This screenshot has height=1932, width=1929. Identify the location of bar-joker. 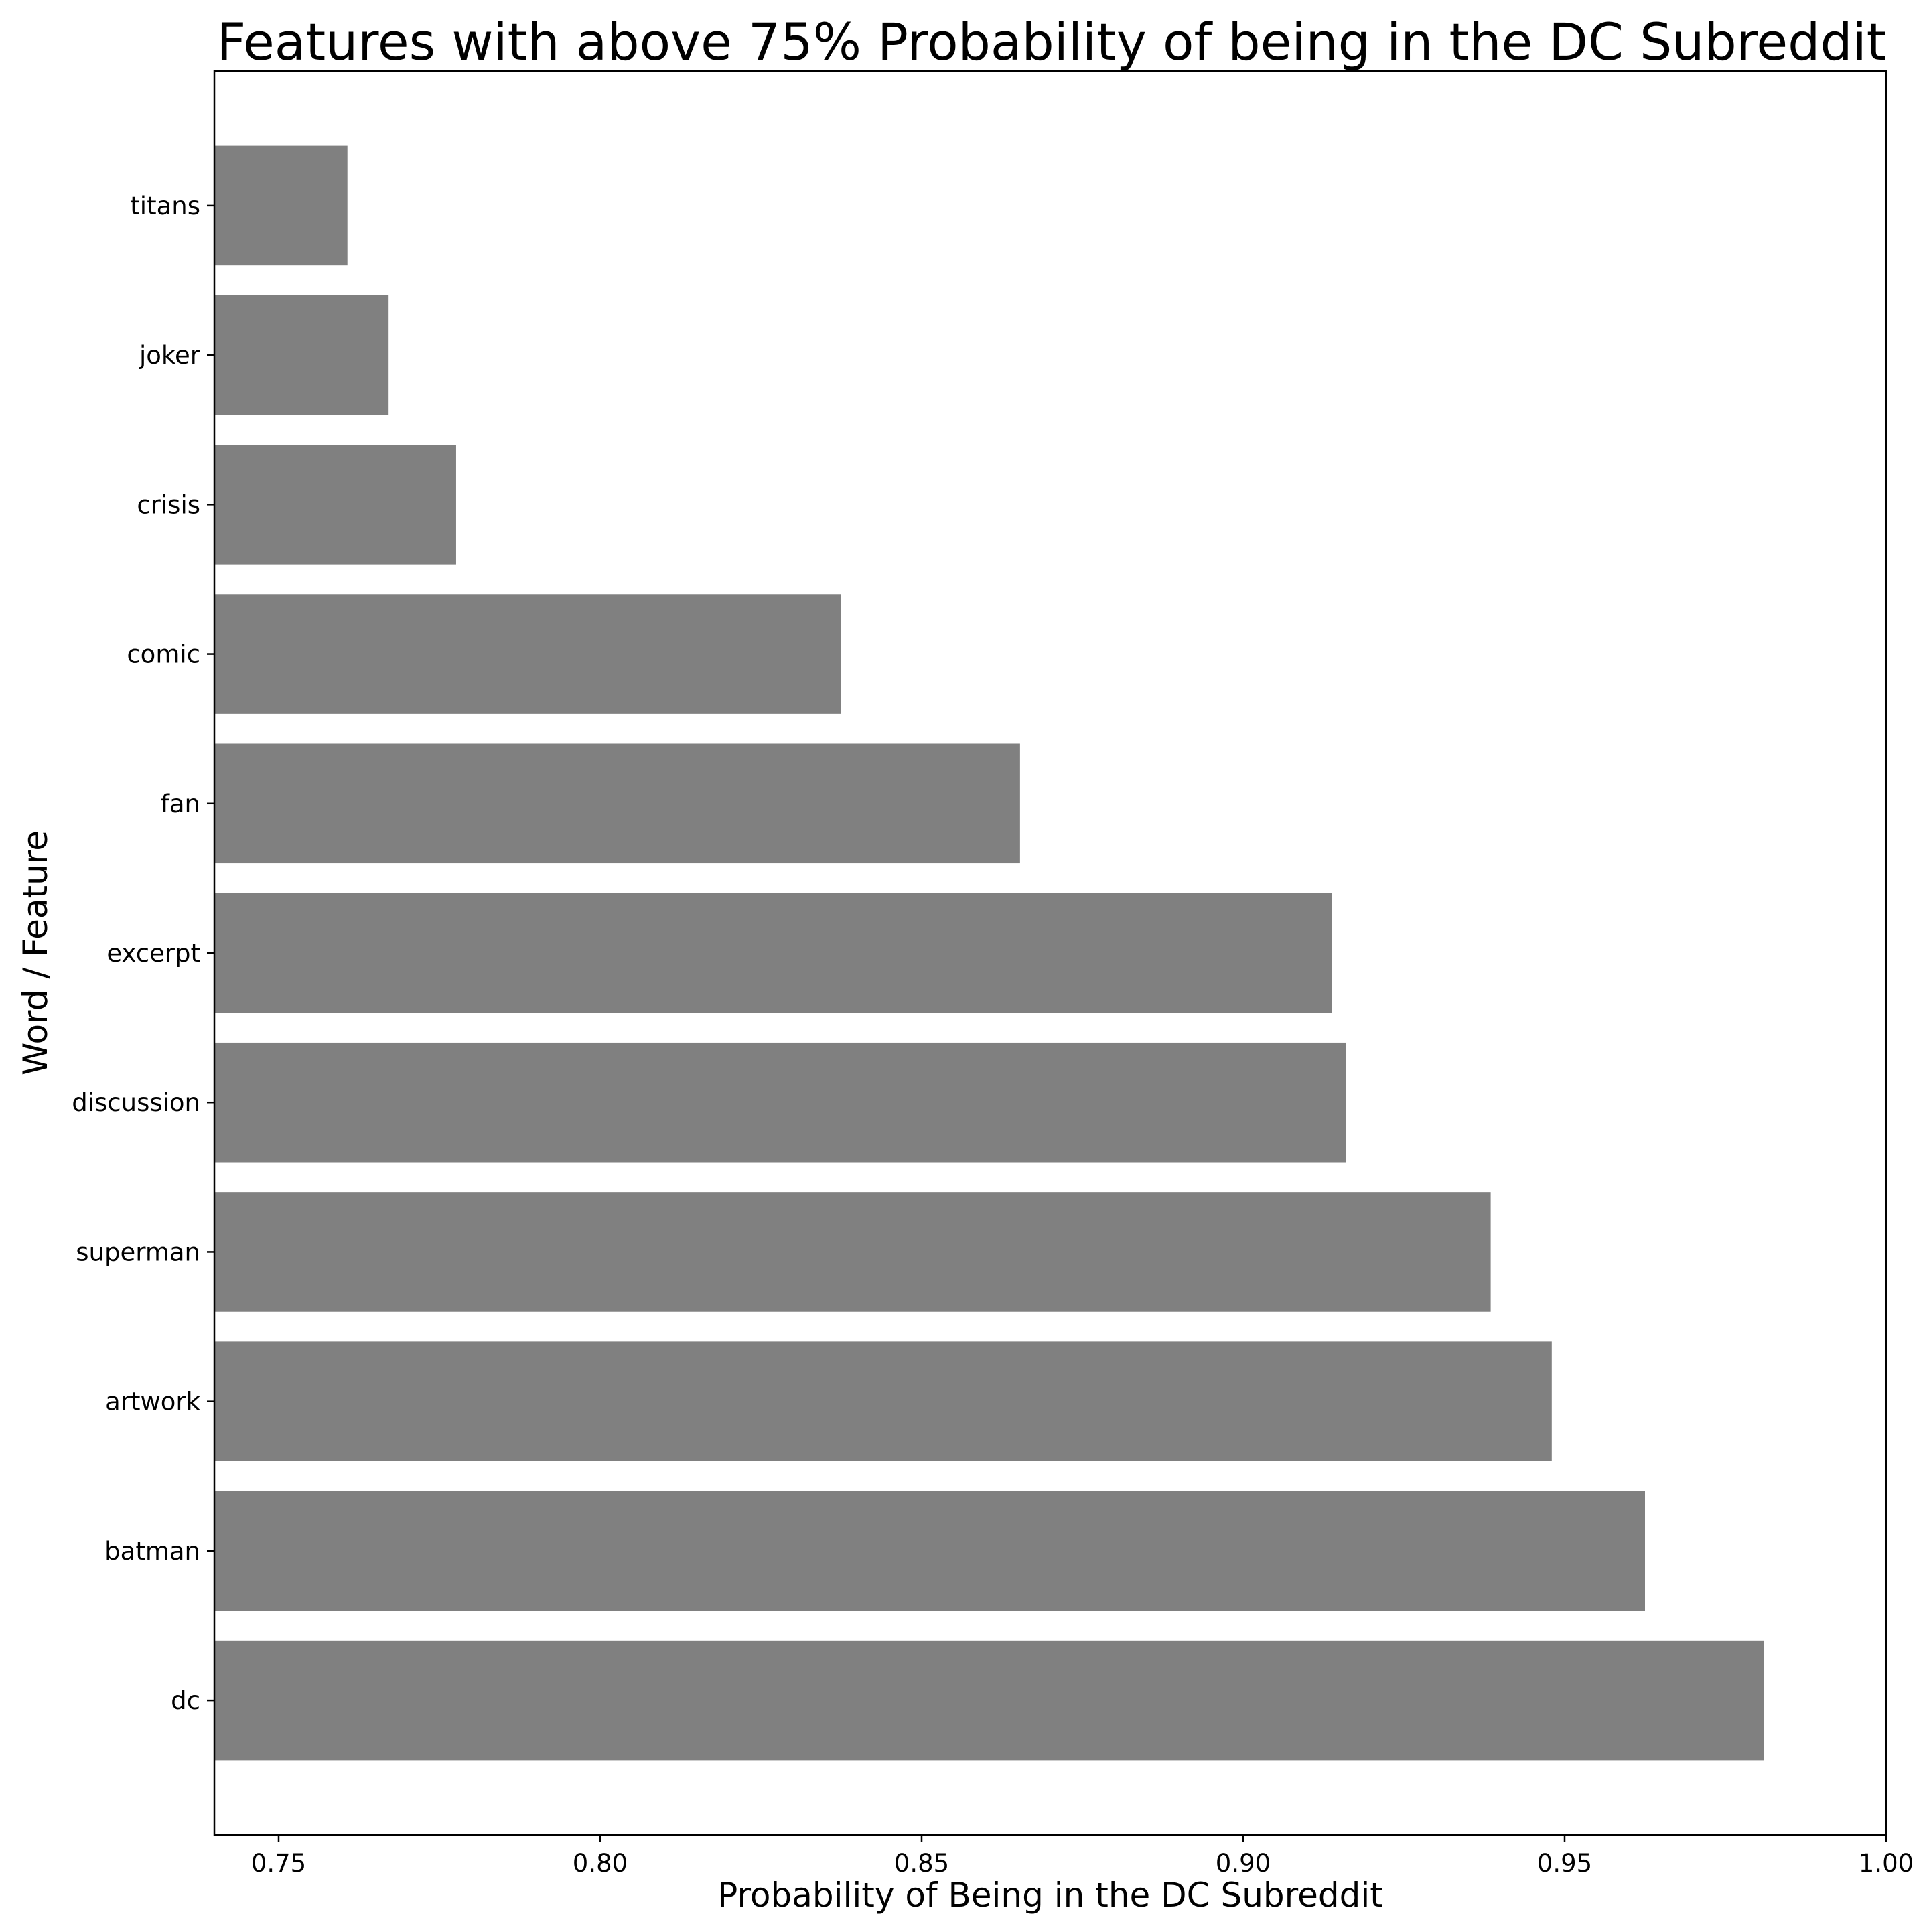
(301, 355).